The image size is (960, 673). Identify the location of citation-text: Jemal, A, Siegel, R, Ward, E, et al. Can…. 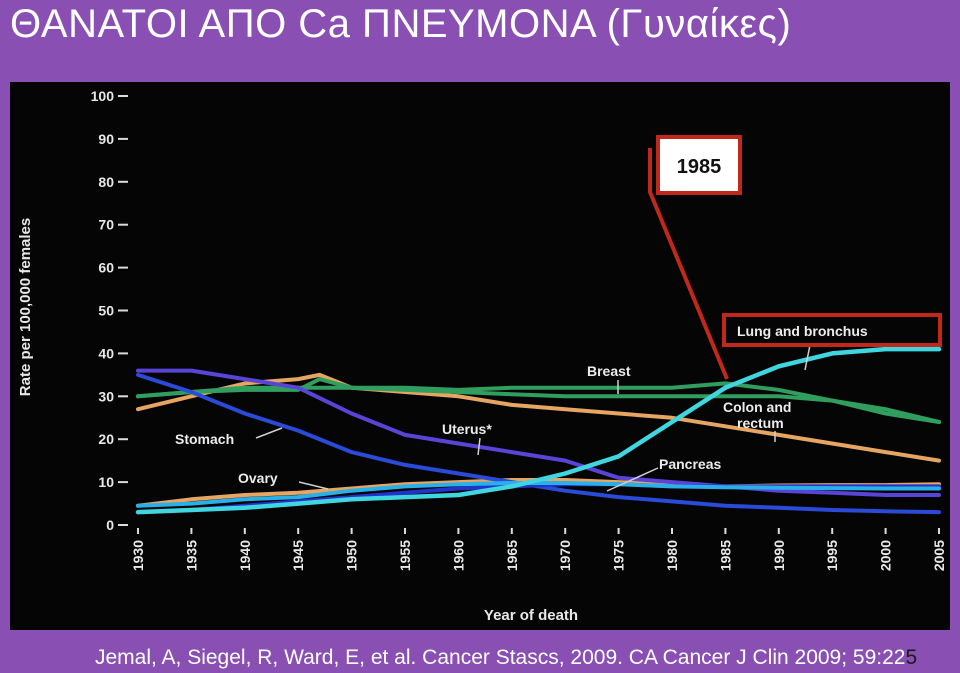
(500, 657).